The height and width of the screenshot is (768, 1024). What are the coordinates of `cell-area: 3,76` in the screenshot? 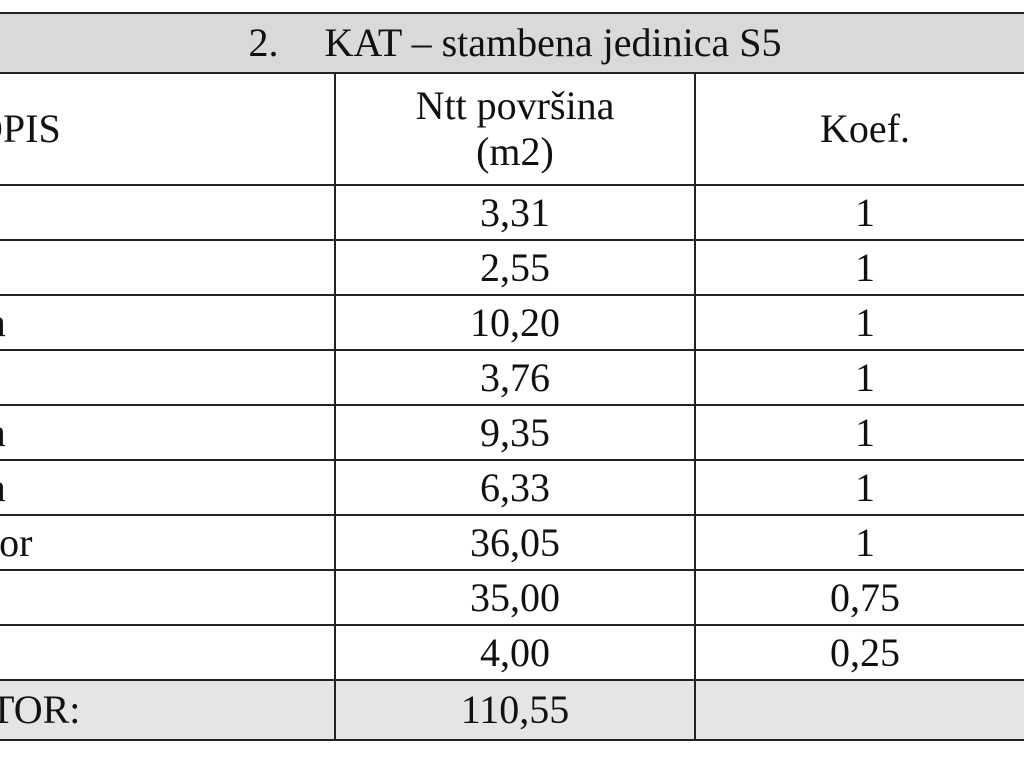 It's located at (515, 377).